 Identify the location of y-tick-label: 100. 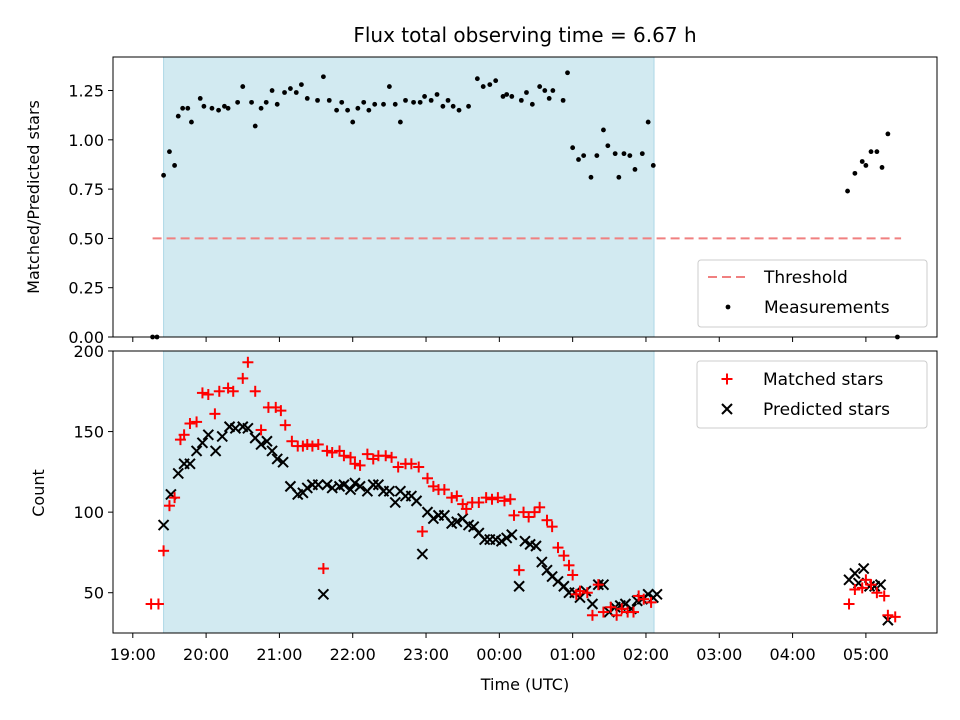
(88, 512).